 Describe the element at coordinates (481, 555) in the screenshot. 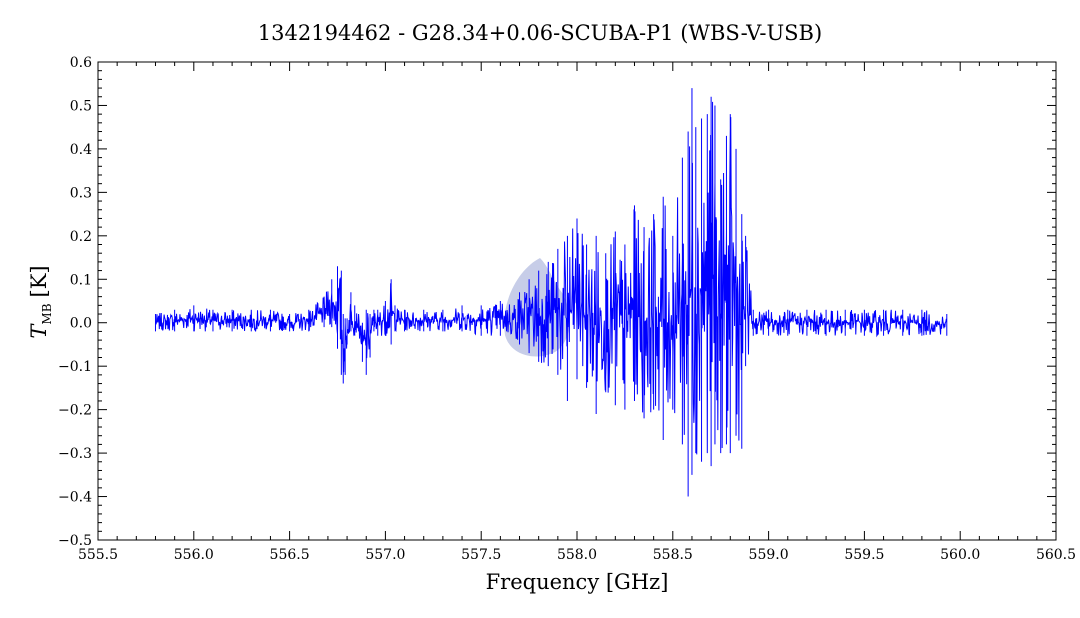

I see `x-tick-label: 557.5` at that location.